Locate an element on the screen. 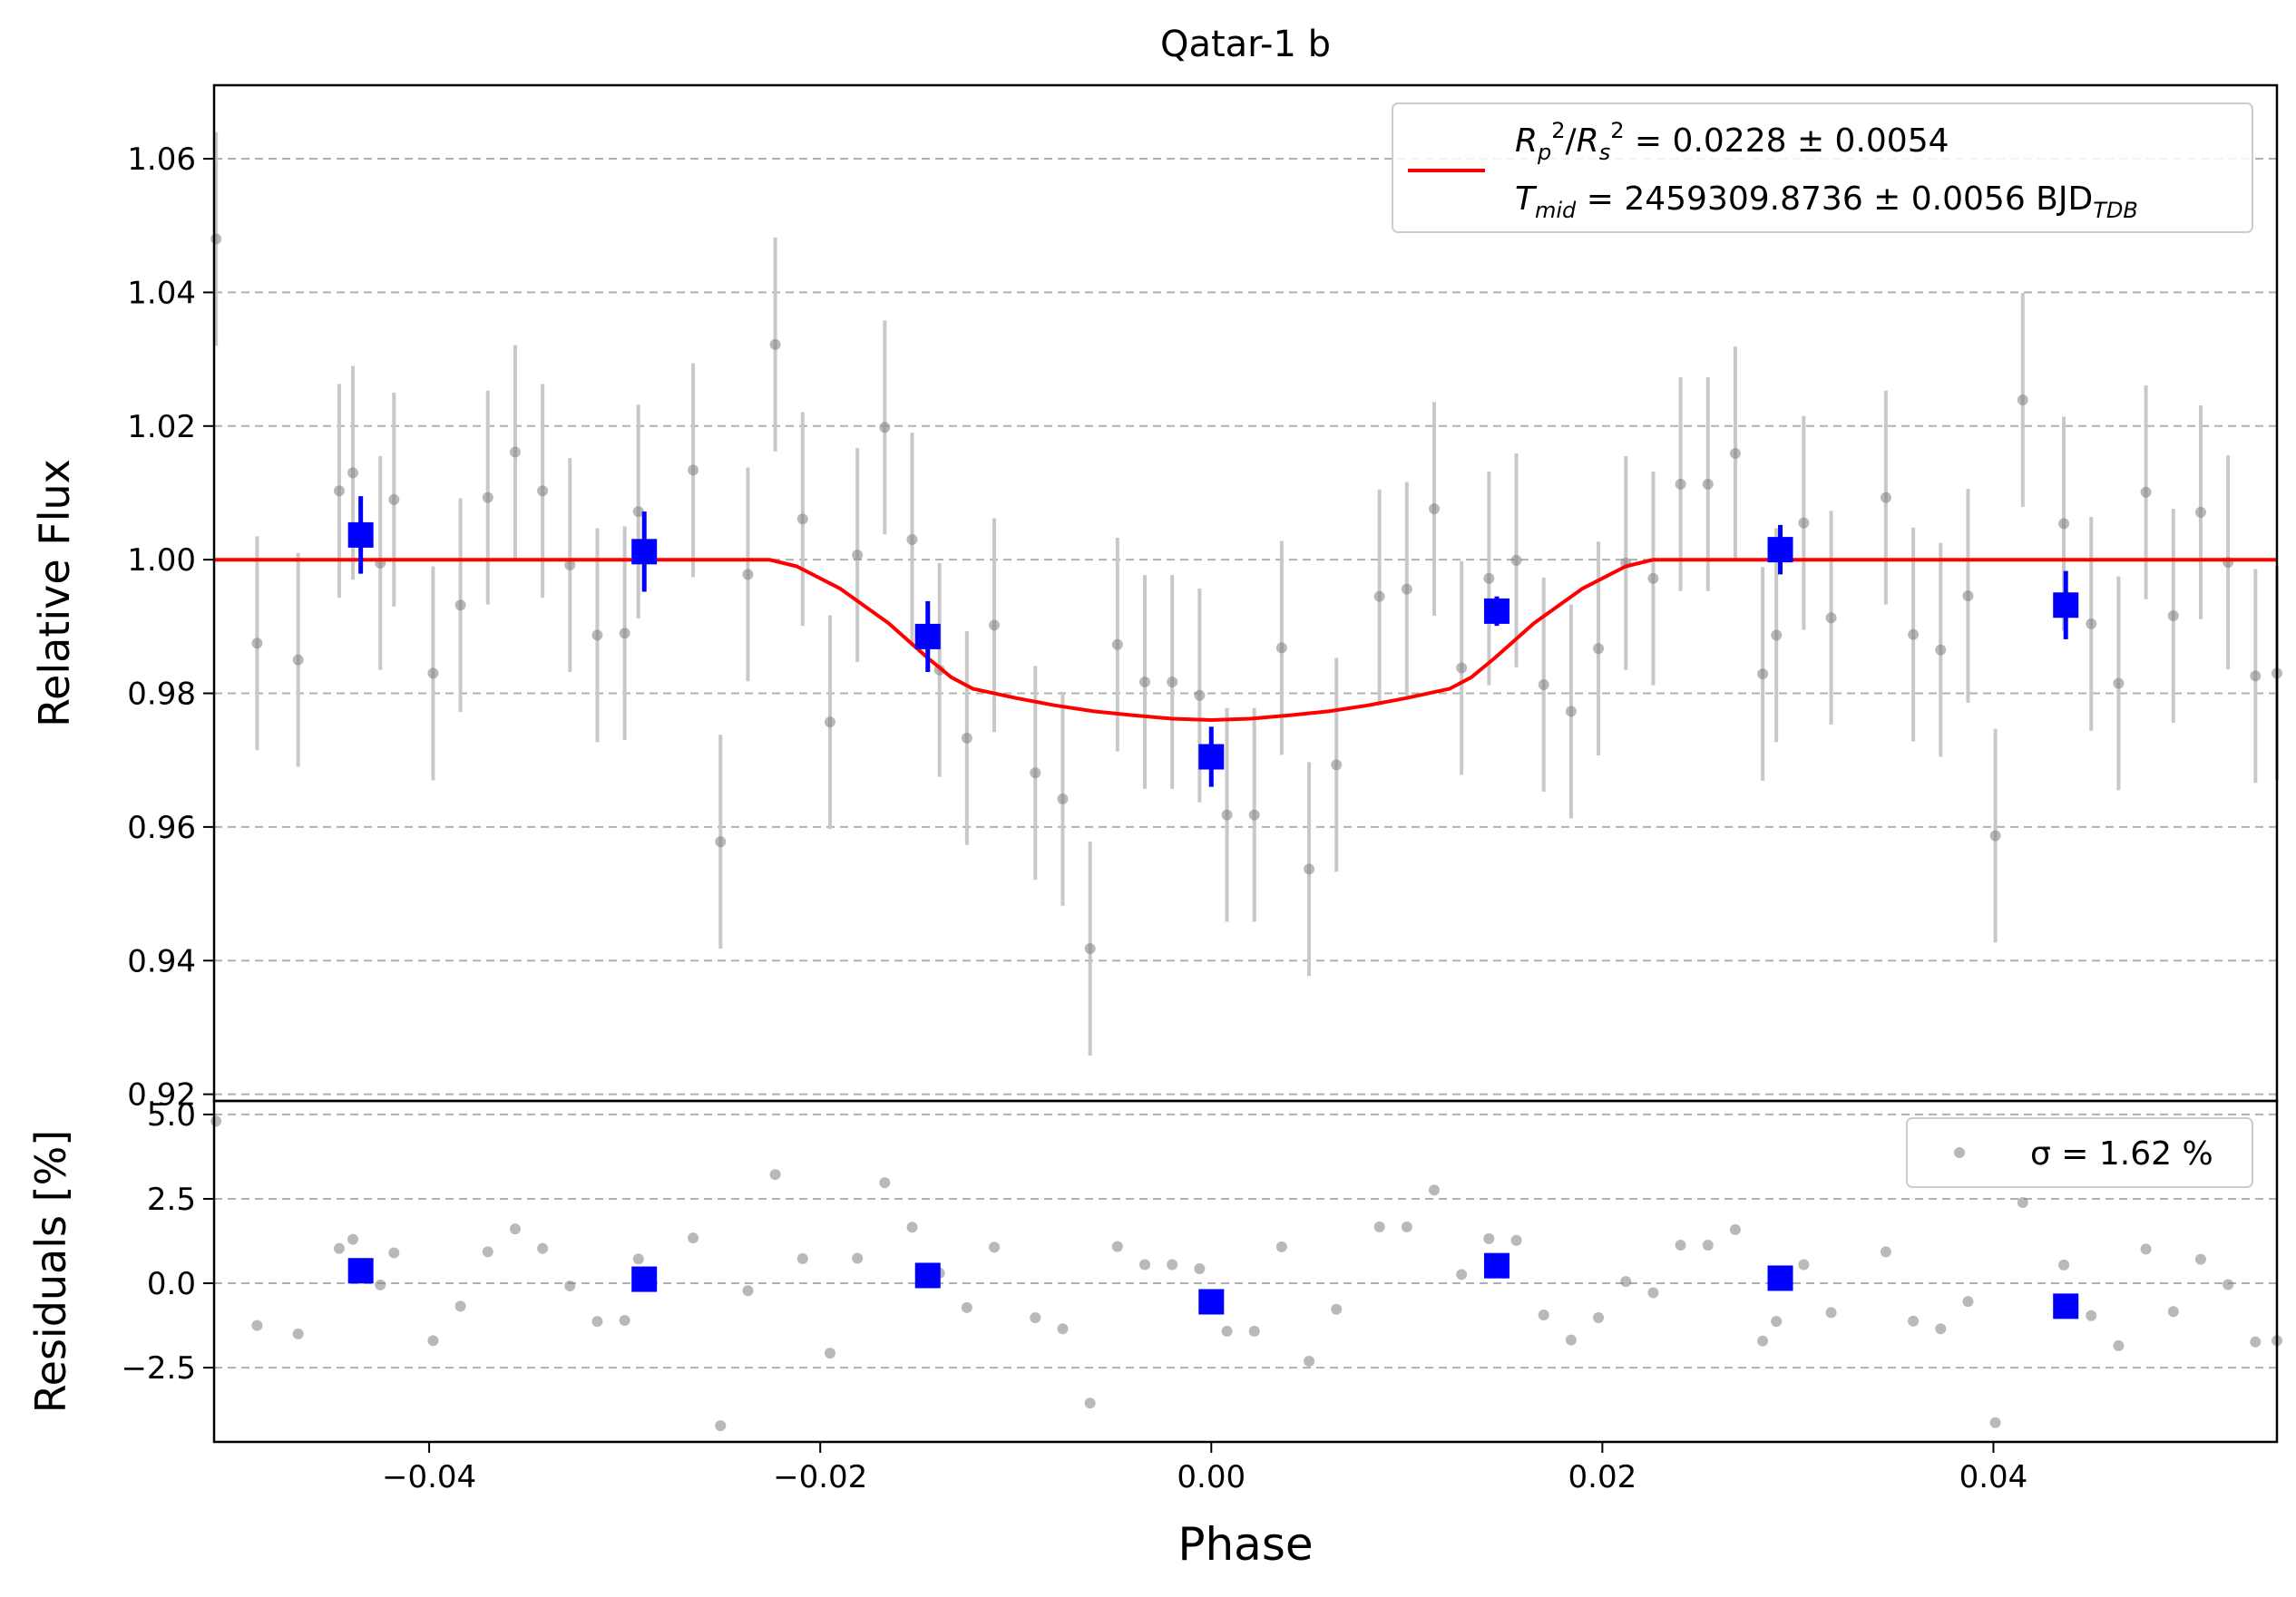 This screenshot has width=2296, height=1597. main-y-tick-label: 0.96 is located at coordinates (161, 828).